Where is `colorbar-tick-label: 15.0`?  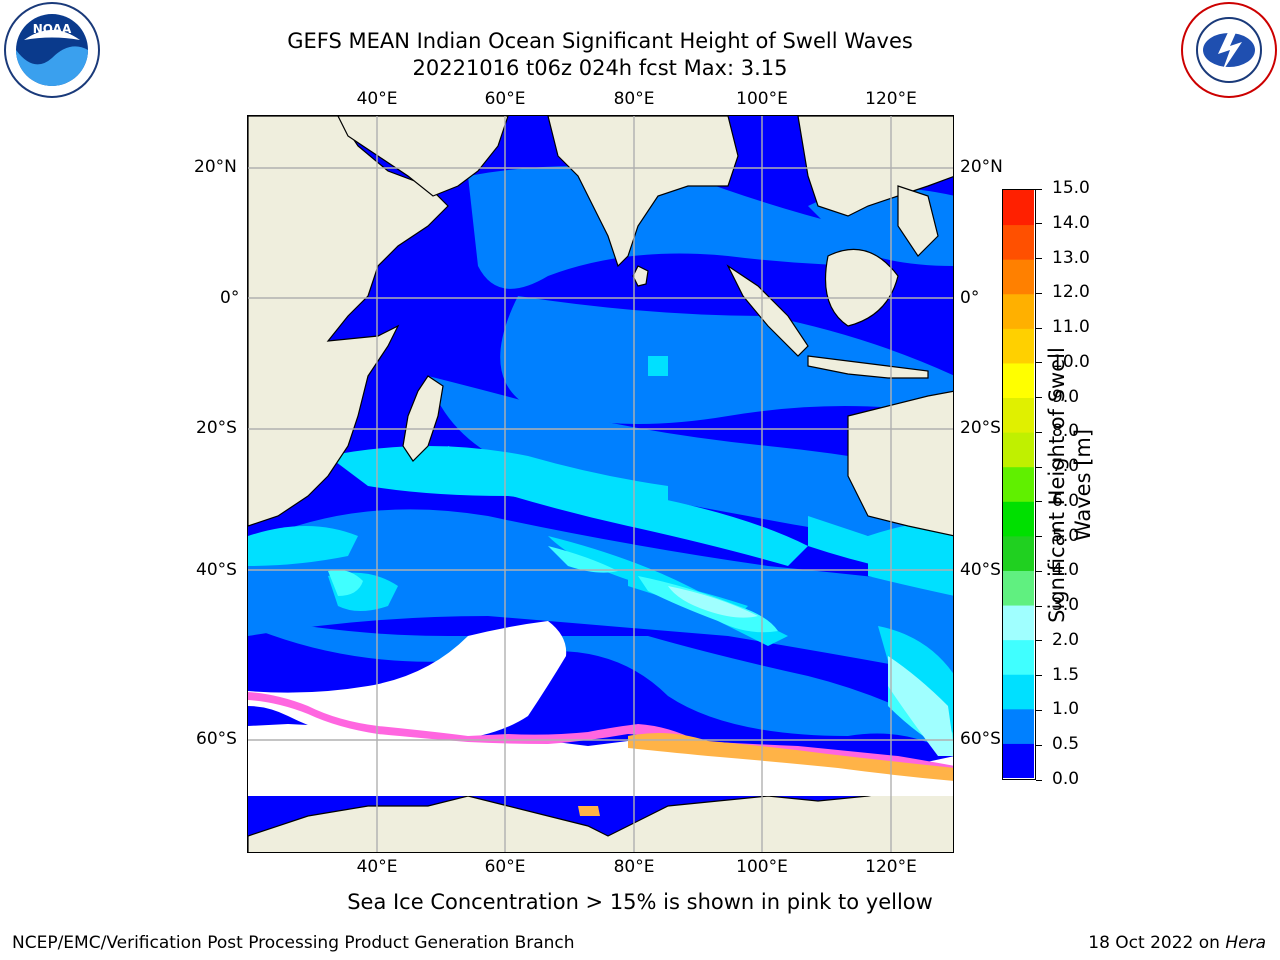
colorbar-tick-label: 15.0 is located at coordinates (1071, 188).